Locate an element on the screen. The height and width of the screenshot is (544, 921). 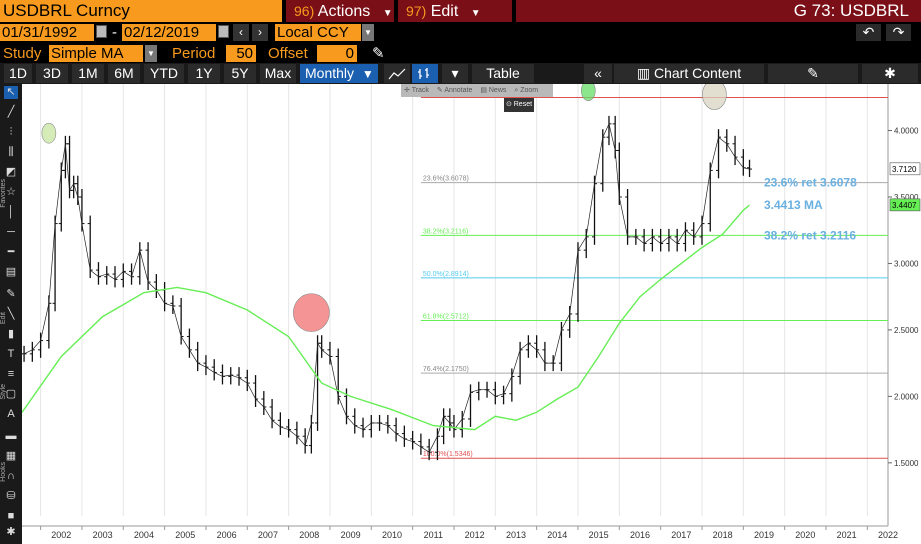
x-tick-label: 2015 is located at coordinates (599, 535).